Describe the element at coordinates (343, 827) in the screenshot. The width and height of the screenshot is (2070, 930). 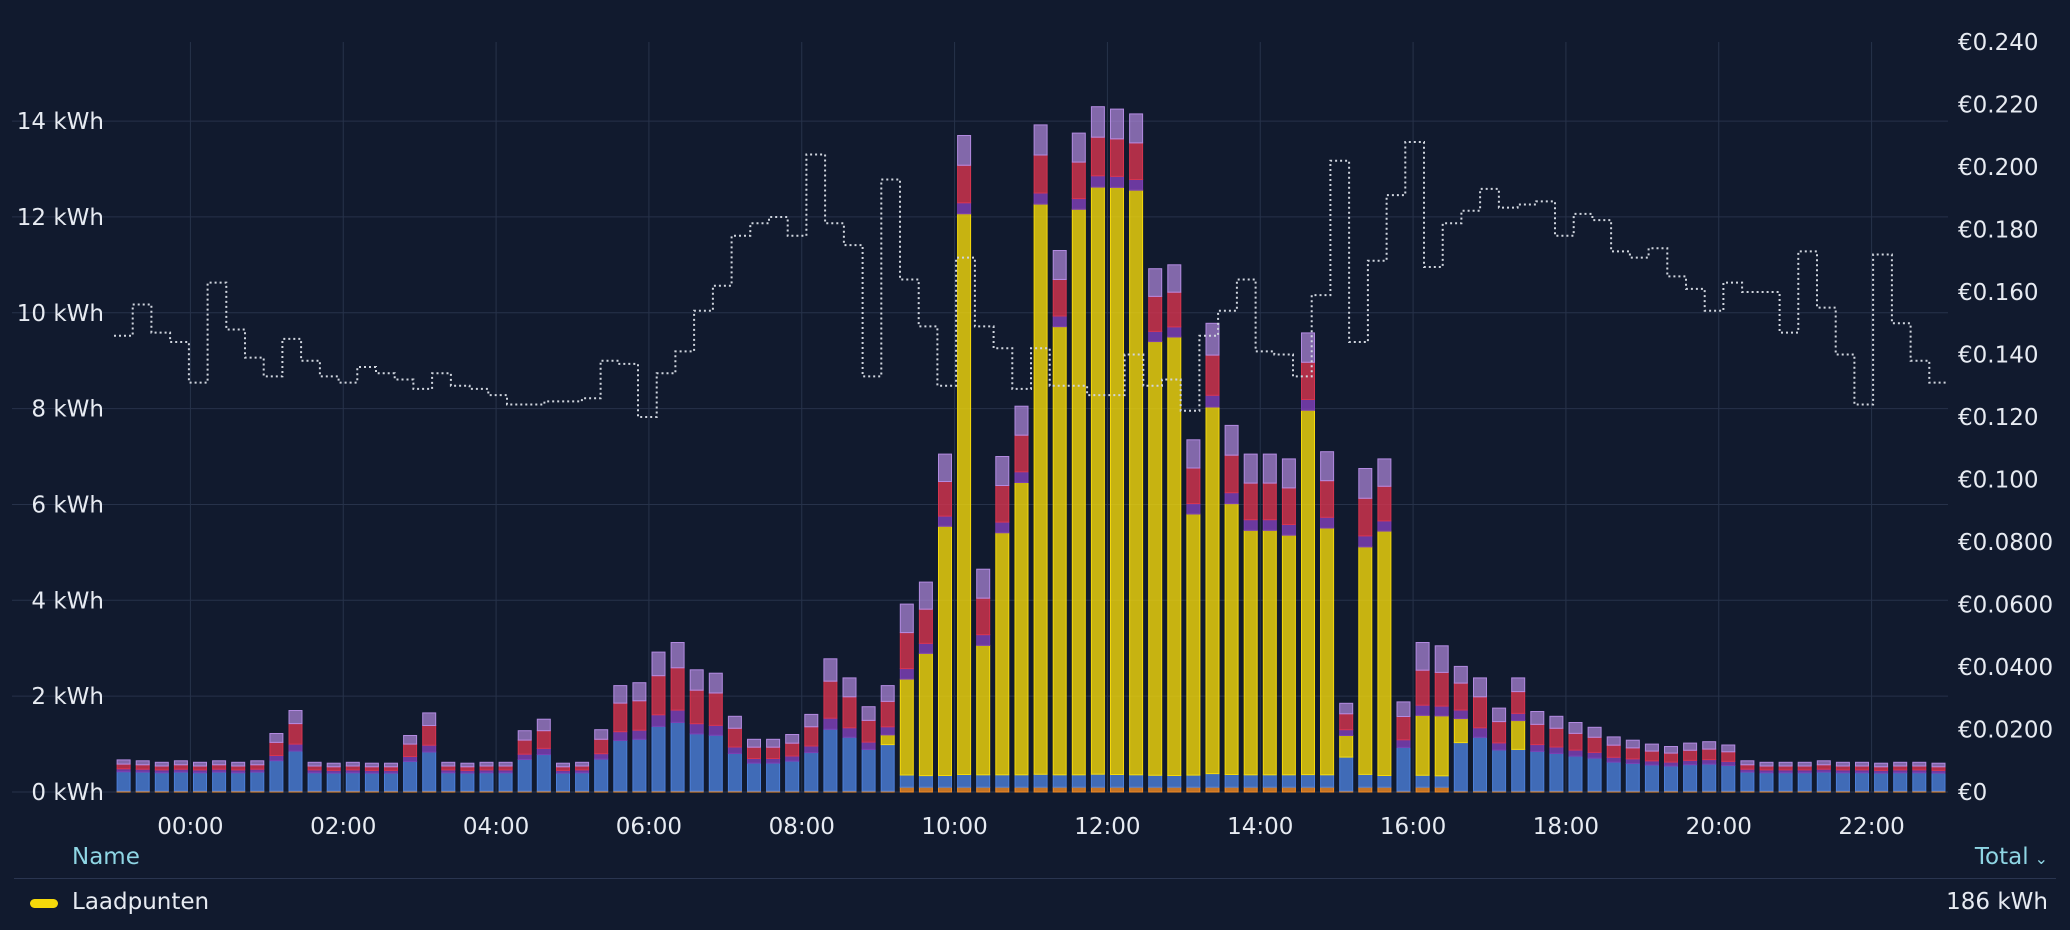
I see `x-tick-label: 02:00` at that location.